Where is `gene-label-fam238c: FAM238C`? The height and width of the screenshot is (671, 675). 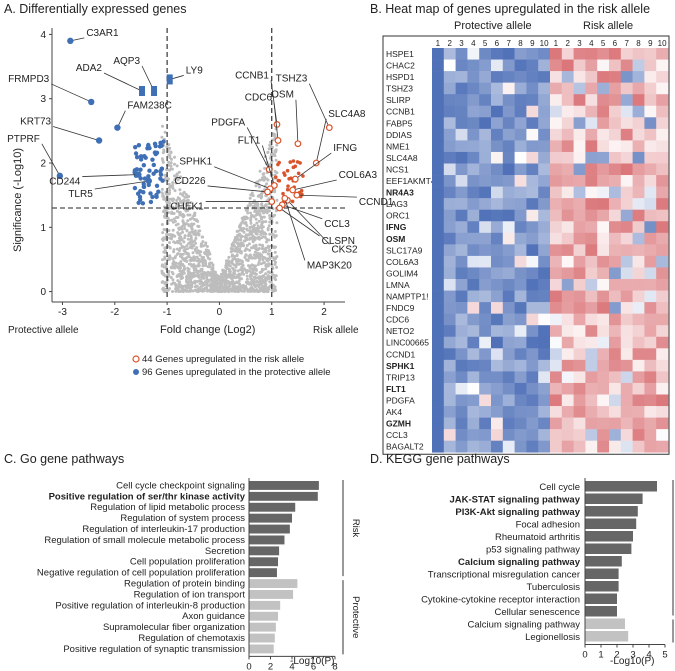
gene-label-fam238c: FAM238C is located at coordinates (149, 106).